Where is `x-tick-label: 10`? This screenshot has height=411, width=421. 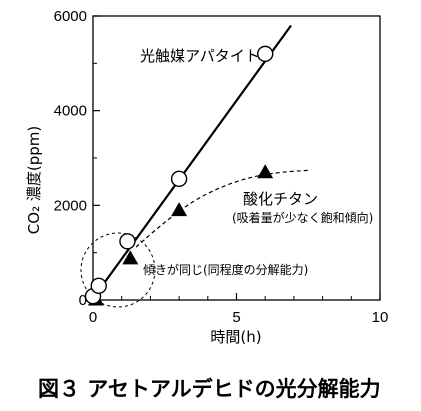 x-tick-label: 10 is located at coordinates (380, 317).